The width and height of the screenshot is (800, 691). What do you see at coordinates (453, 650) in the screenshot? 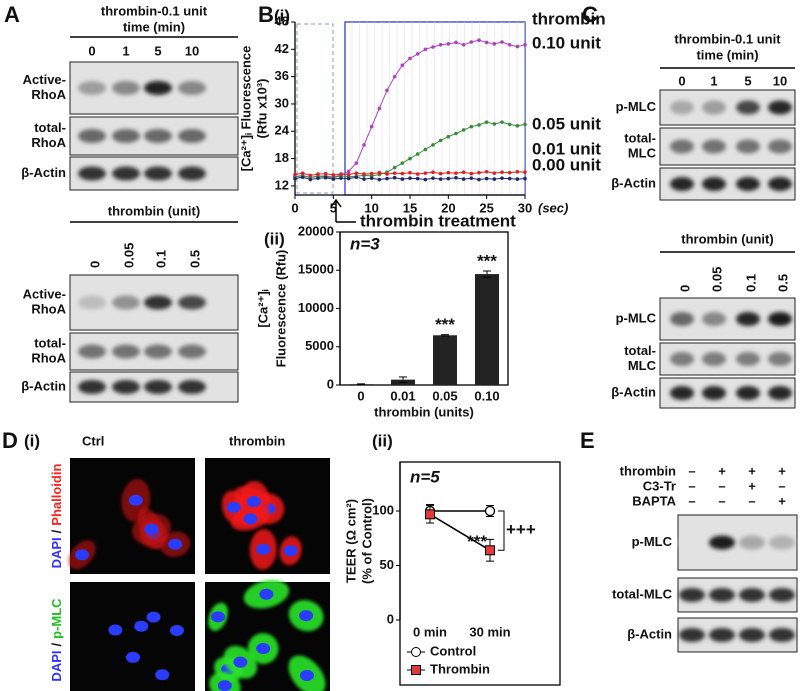
I see `legend-entry: Control` at bounding box center [453, 650].